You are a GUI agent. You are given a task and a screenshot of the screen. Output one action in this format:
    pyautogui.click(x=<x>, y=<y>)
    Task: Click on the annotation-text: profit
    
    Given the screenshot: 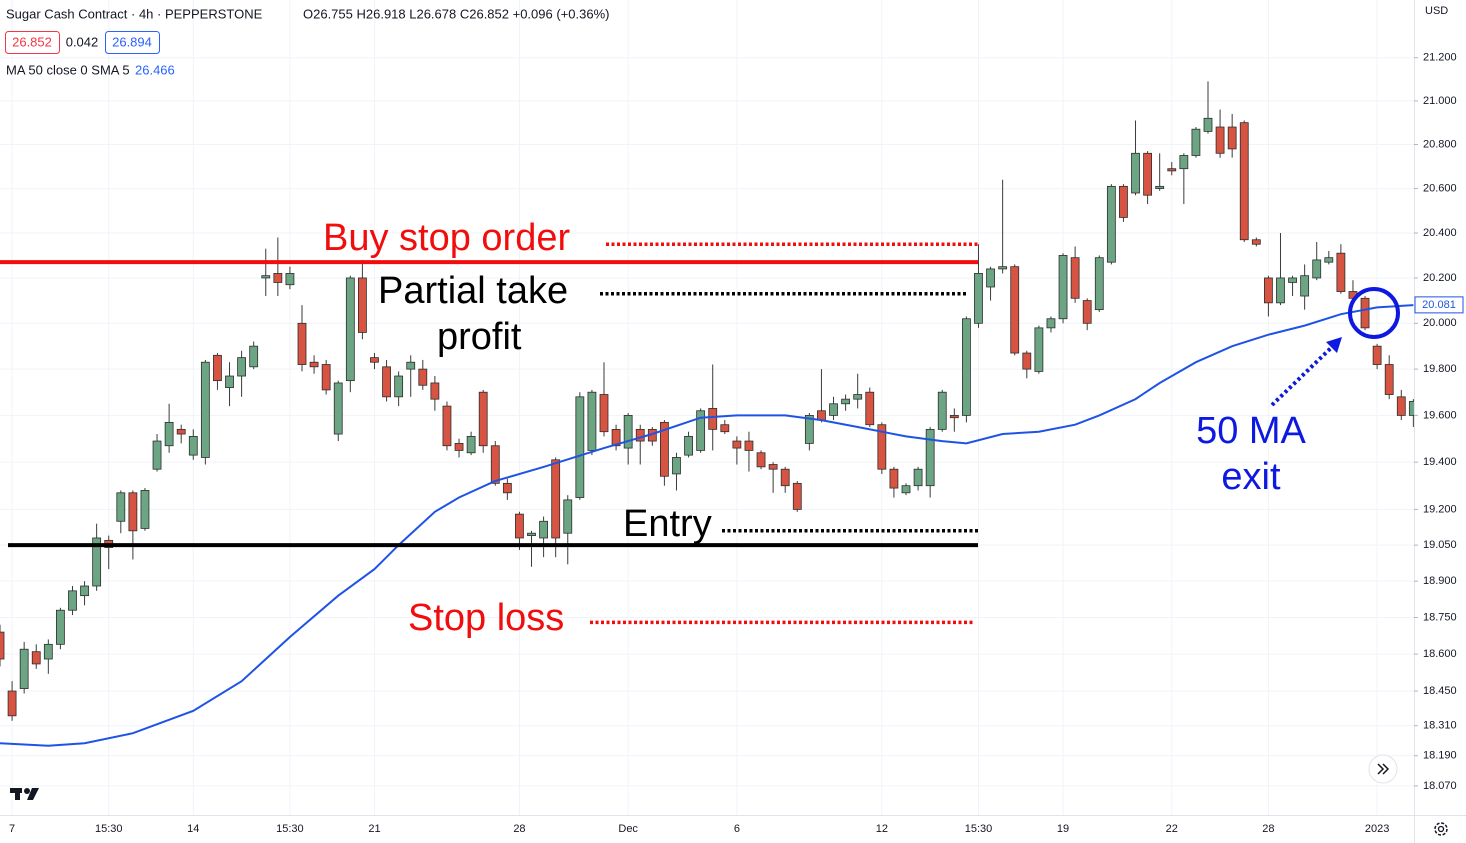 What is the action you would take?
    pyautogui.click(x=479, y=337)
    